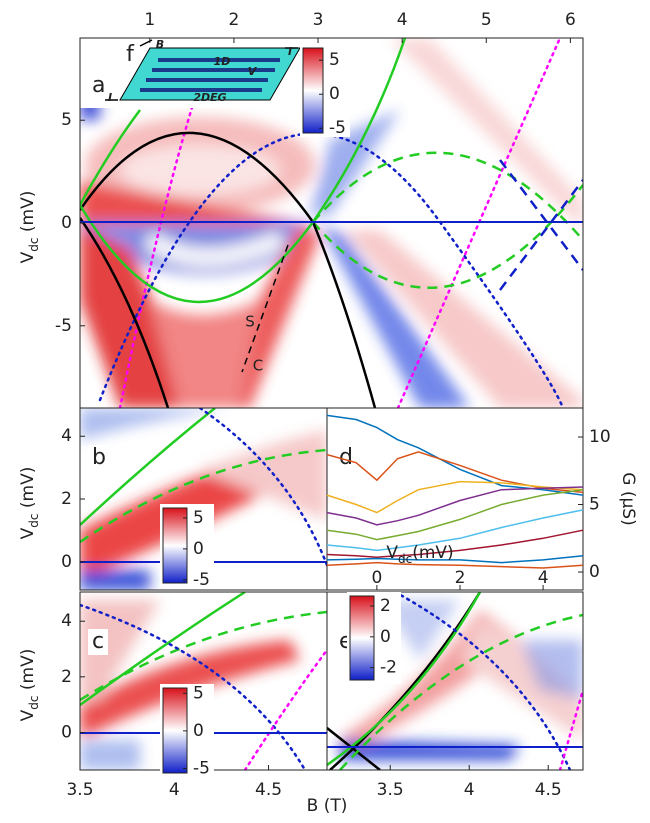 This screenshot has width=650, height=823. What do you see at coordinates (190, 73) in the screenshot?
I see `device-inset` at bounding box center [190, 73].